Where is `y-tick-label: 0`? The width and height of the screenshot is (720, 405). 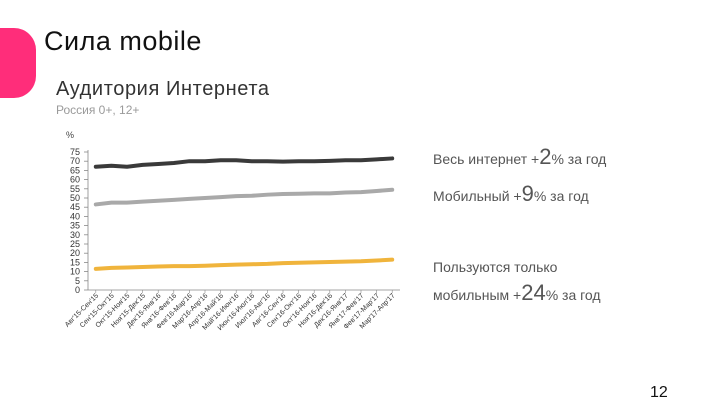 y-tick-label: 0 is located at coordinates (77, 290).